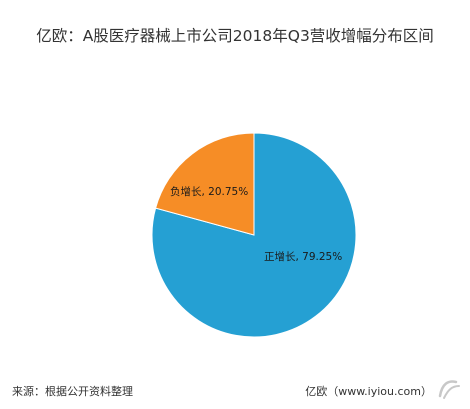 This screenshot has width=470, height=409. I want to click on brand-credit: 亿欧（www.iyiou.com）, so click(368, 391).